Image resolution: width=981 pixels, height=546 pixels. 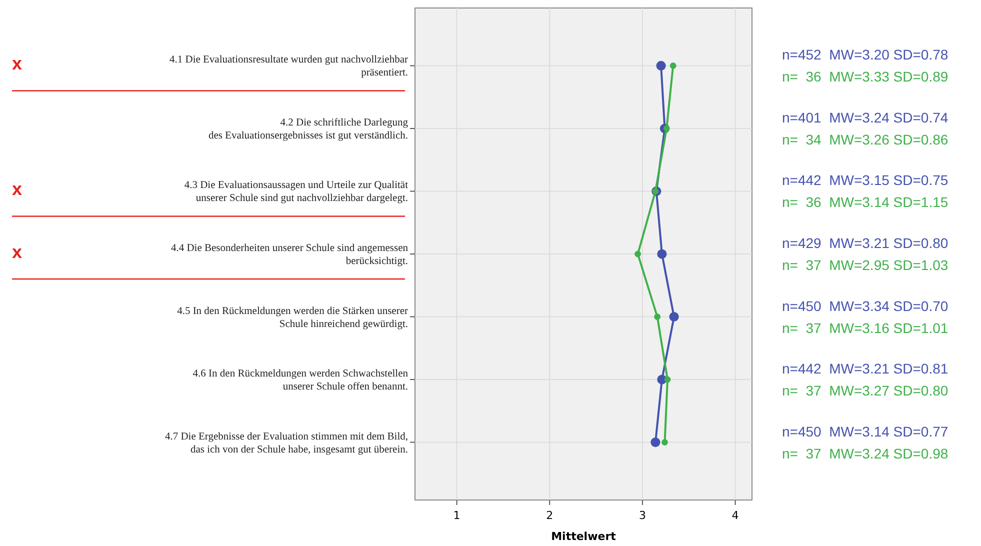 I want to click on x-tick-label: 4, so click(x=735, y=515).